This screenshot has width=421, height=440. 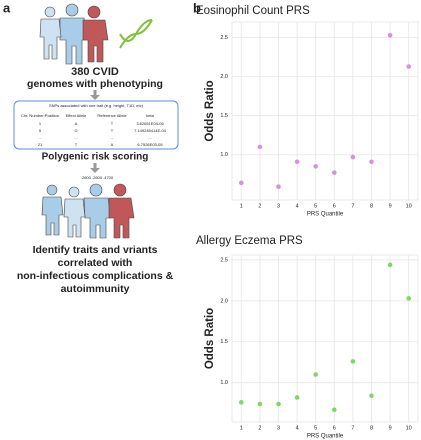 What do you see at coordinates (95, 289) in the screenshot?
I see `outcome-text: autoimmunity` at bounding box center [95, 289].